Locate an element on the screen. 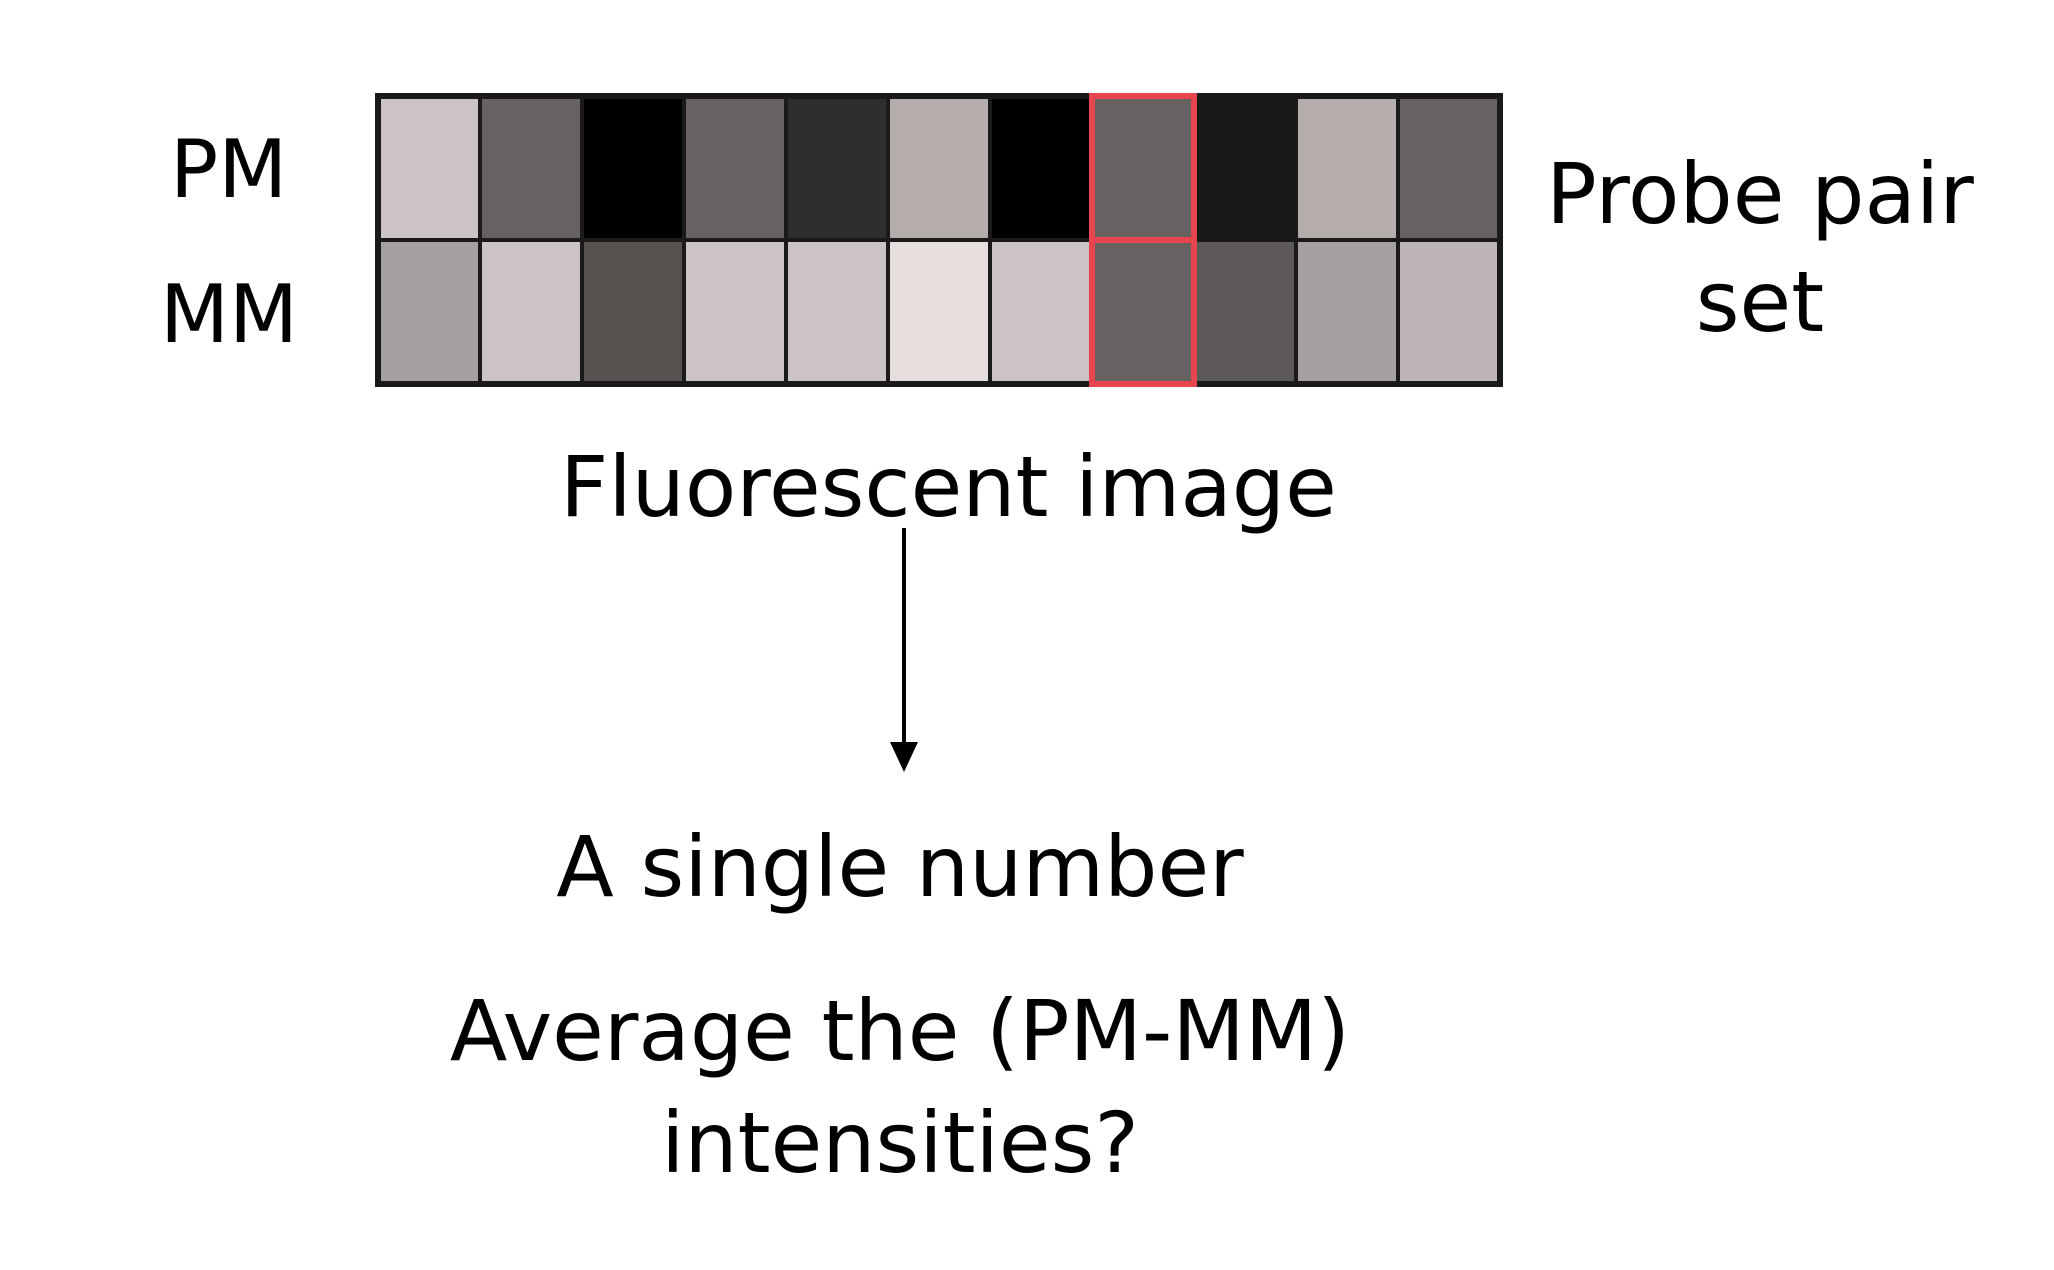  fluorescent-image-label: Fluorescent image is located at coordinates (948, 487).